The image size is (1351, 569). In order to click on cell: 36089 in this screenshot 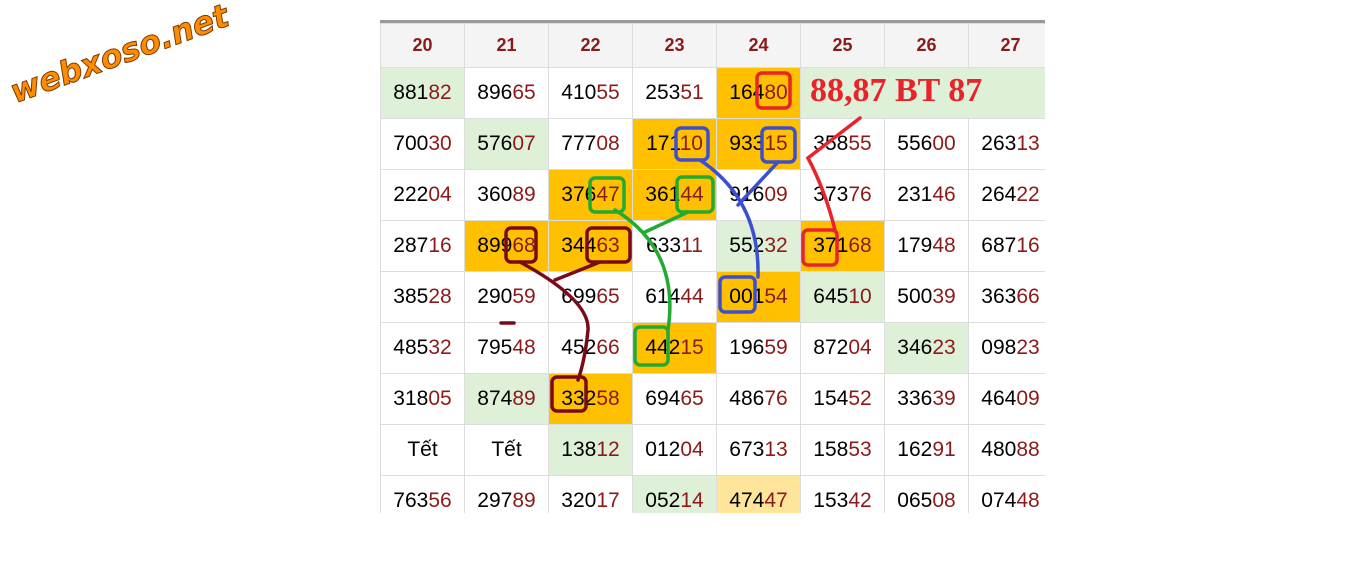, I will do `click(506, 195)`.